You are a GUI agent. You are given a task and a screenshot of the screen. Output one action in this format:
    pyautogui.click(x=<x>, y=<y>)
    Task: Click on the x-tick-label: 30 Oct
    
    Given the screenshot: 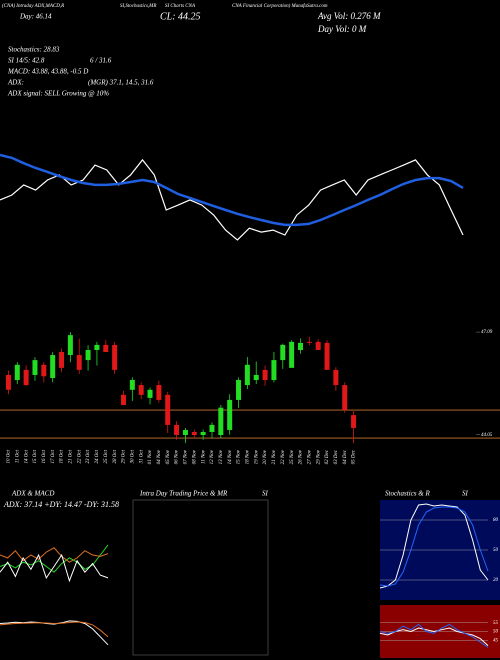 What is the action you would take?
    pyautogui.click(x=132, y=456)
    